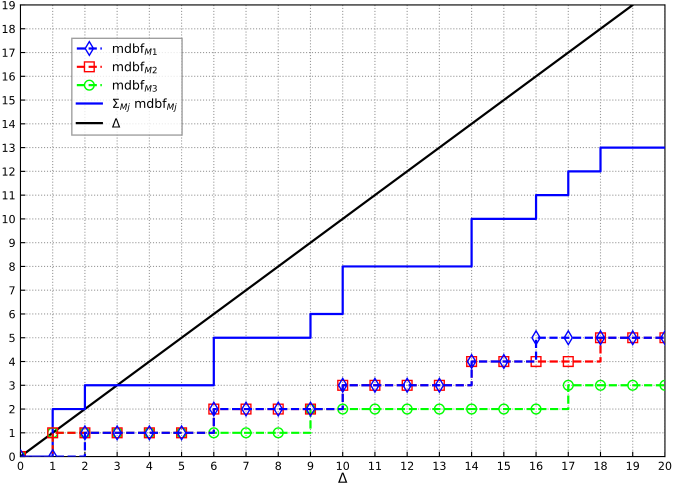  I want to click on legend-label: mdbf$_{M3}$, so click(134, 86).